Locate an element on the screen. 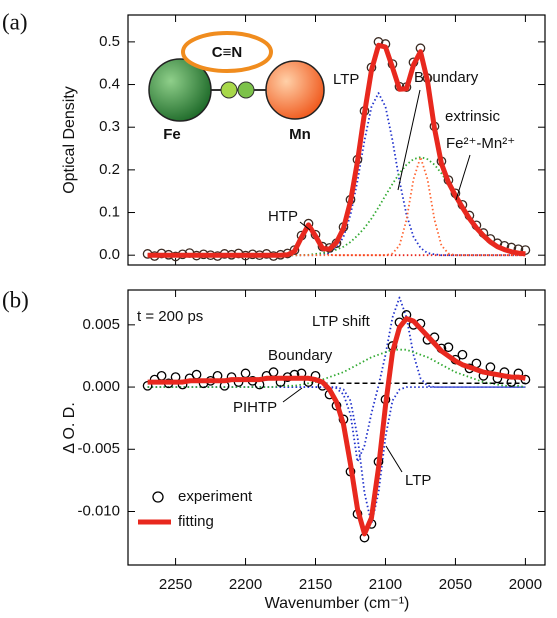 The height and width of the screenshot is (618, 557). x-tick-label: 2050 is located at coordinates (455, 584).